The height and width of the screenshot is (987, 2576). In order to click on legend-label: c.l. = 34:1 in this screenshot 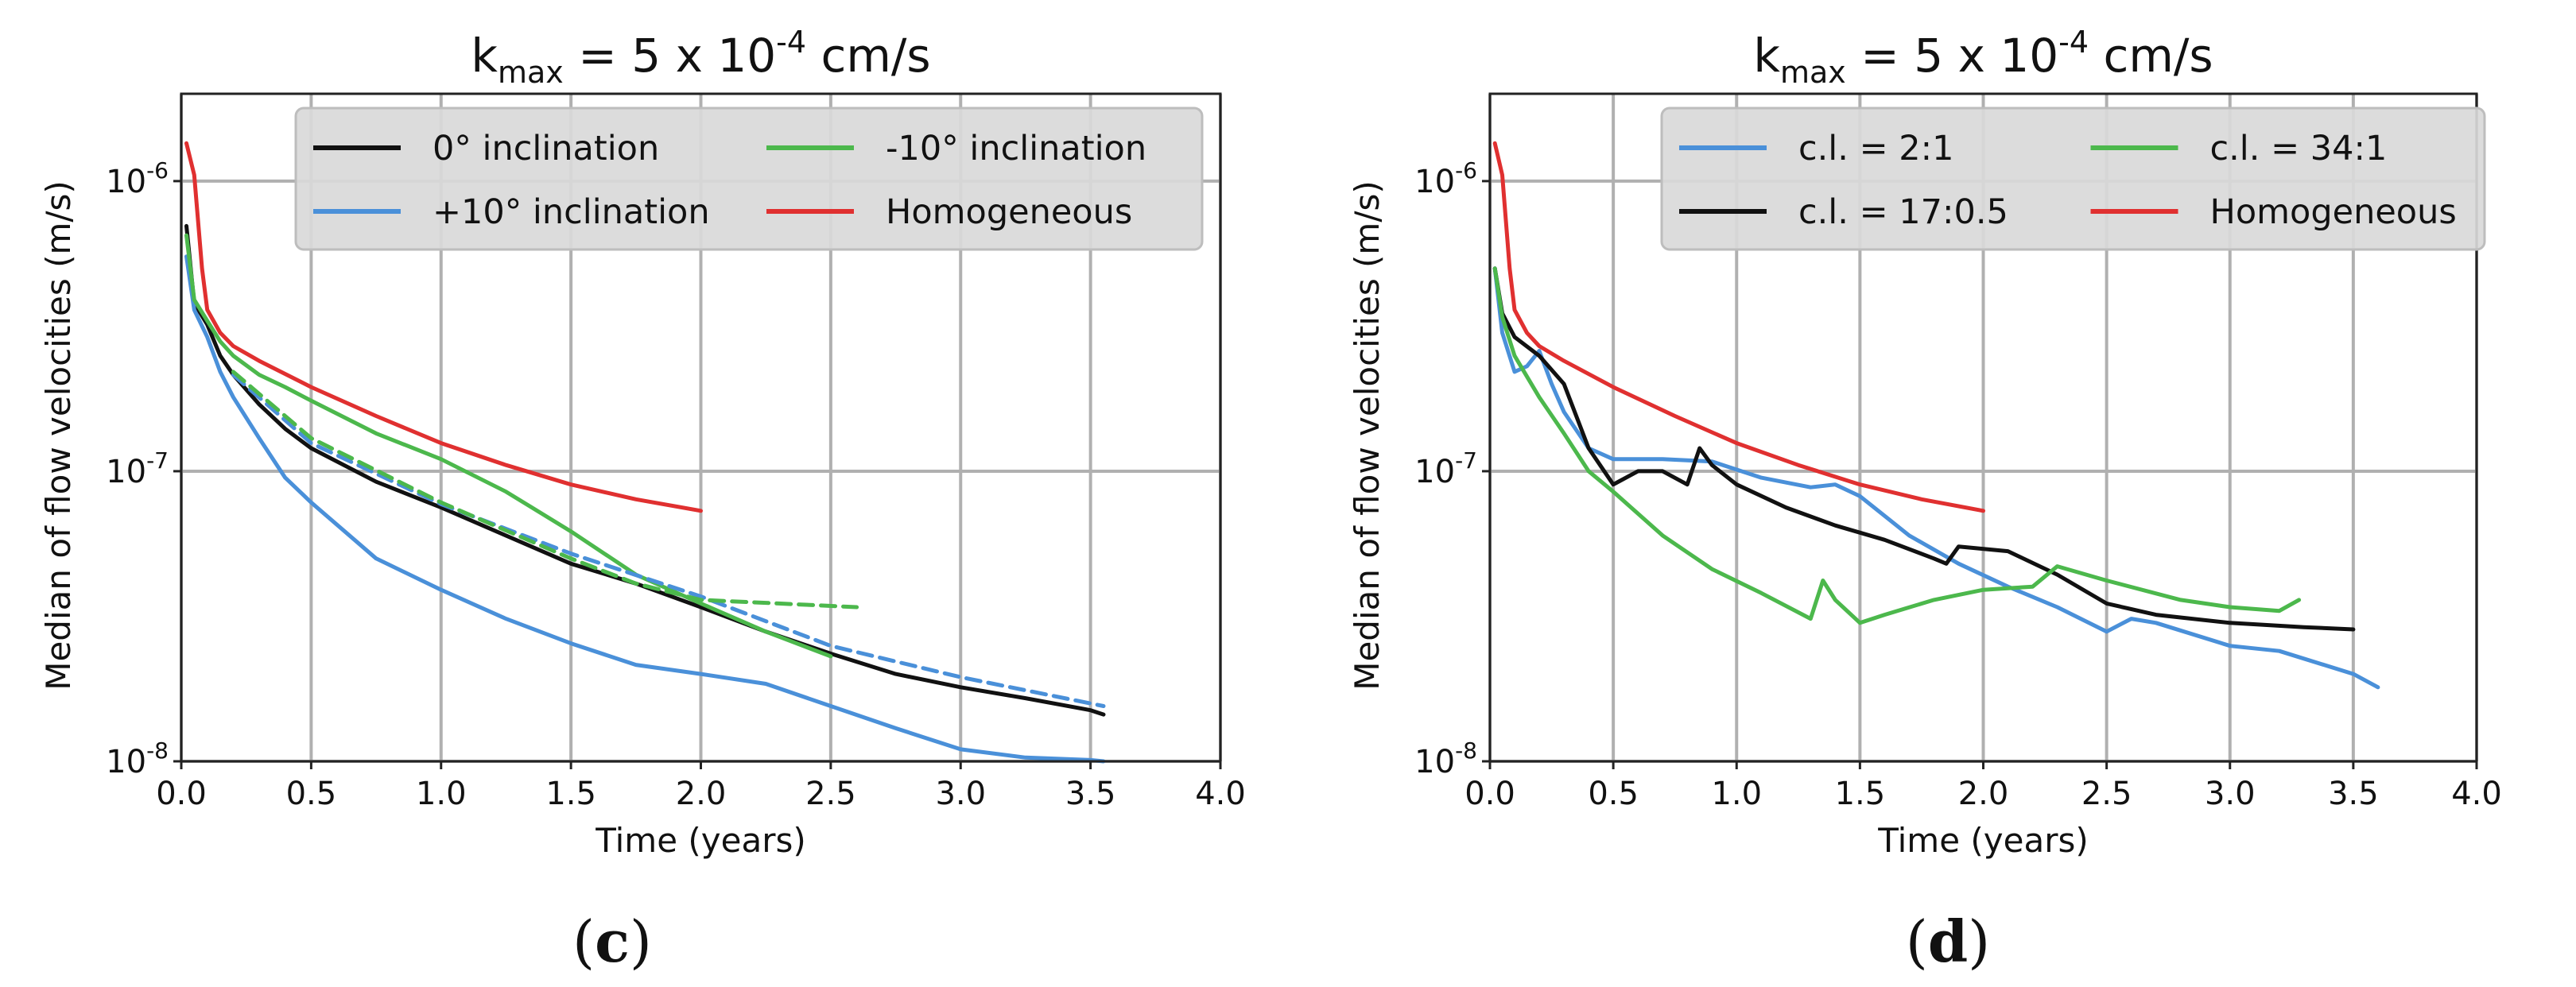, I will do `click(2299, 148)`.